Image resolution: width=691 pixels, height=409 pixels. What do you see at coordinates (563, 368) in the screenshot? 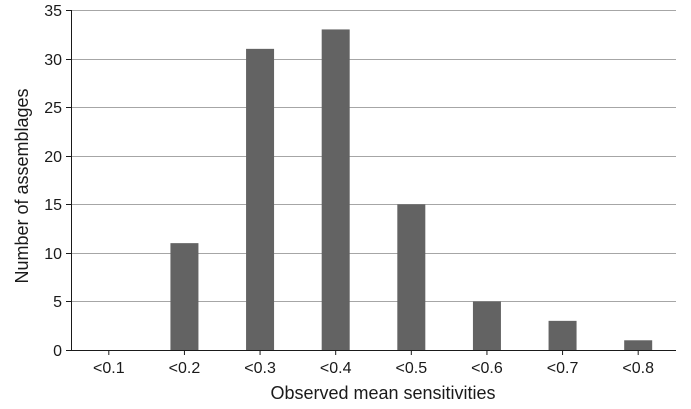
I see `x-tick-label: <0.7` at bounding box center [563, 368].